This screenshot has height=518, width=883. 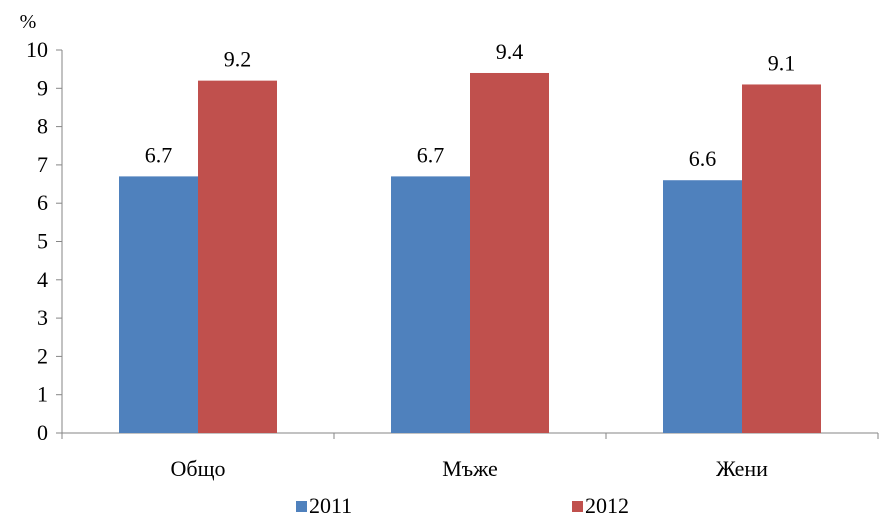 I want to click on y-tick-label: 1, so click(x=42, y=394).